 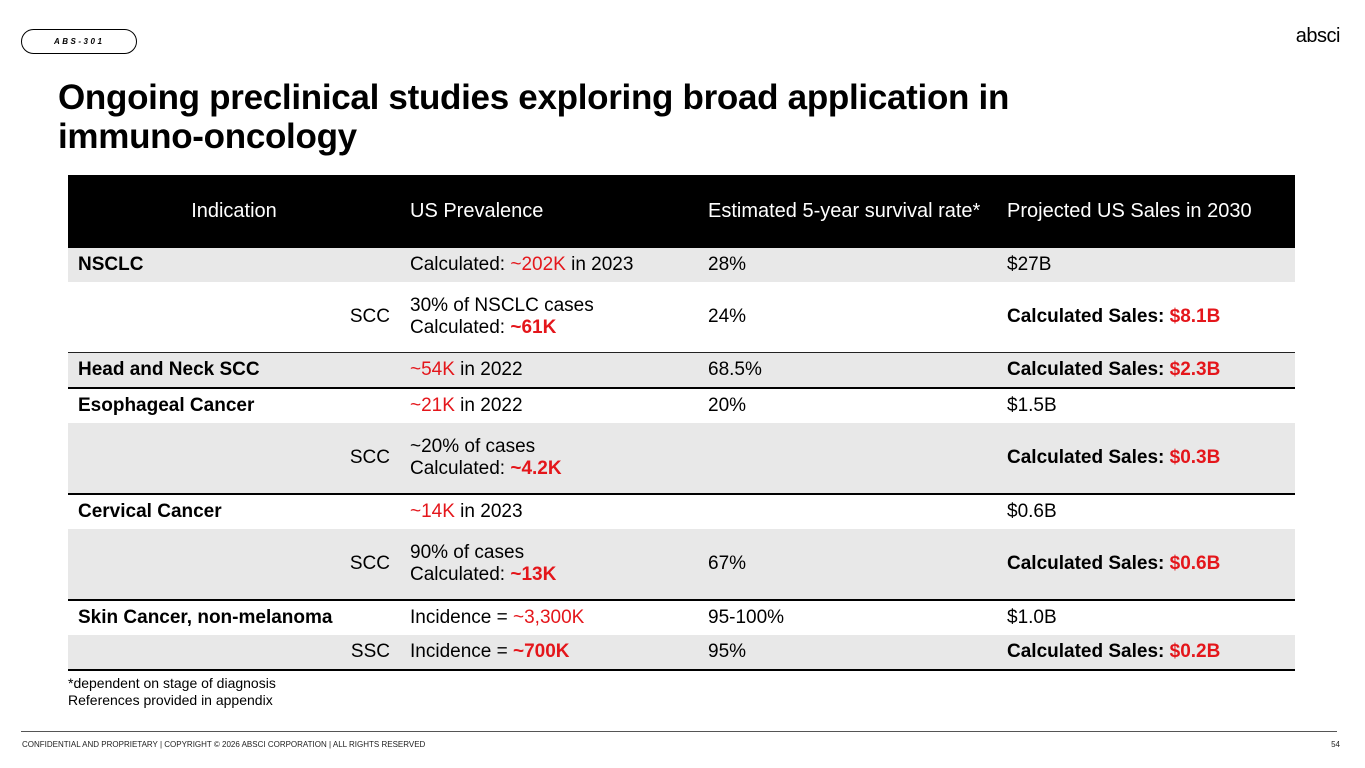 What do you see at coordinates (1318, 36) in the screenshot?
I see `absci-logo: absci` at bounding box center [1318, 36].